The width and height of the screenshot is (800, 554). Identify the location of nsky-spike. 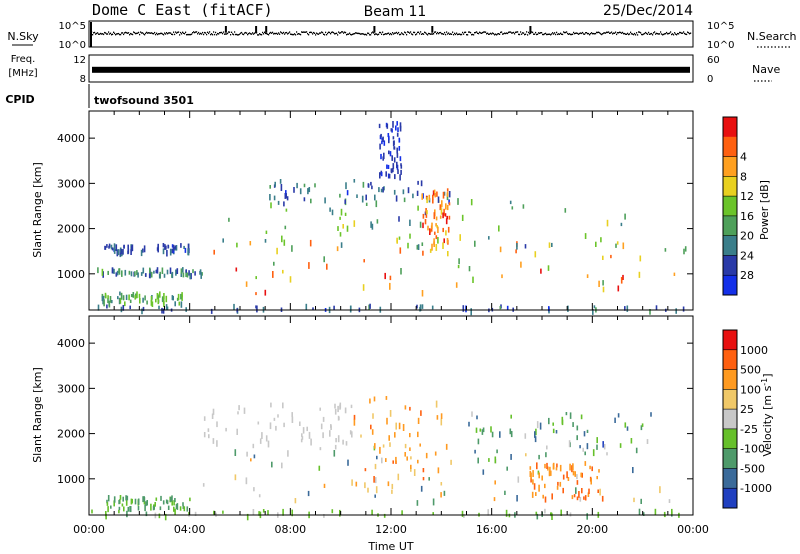
(530, 29).